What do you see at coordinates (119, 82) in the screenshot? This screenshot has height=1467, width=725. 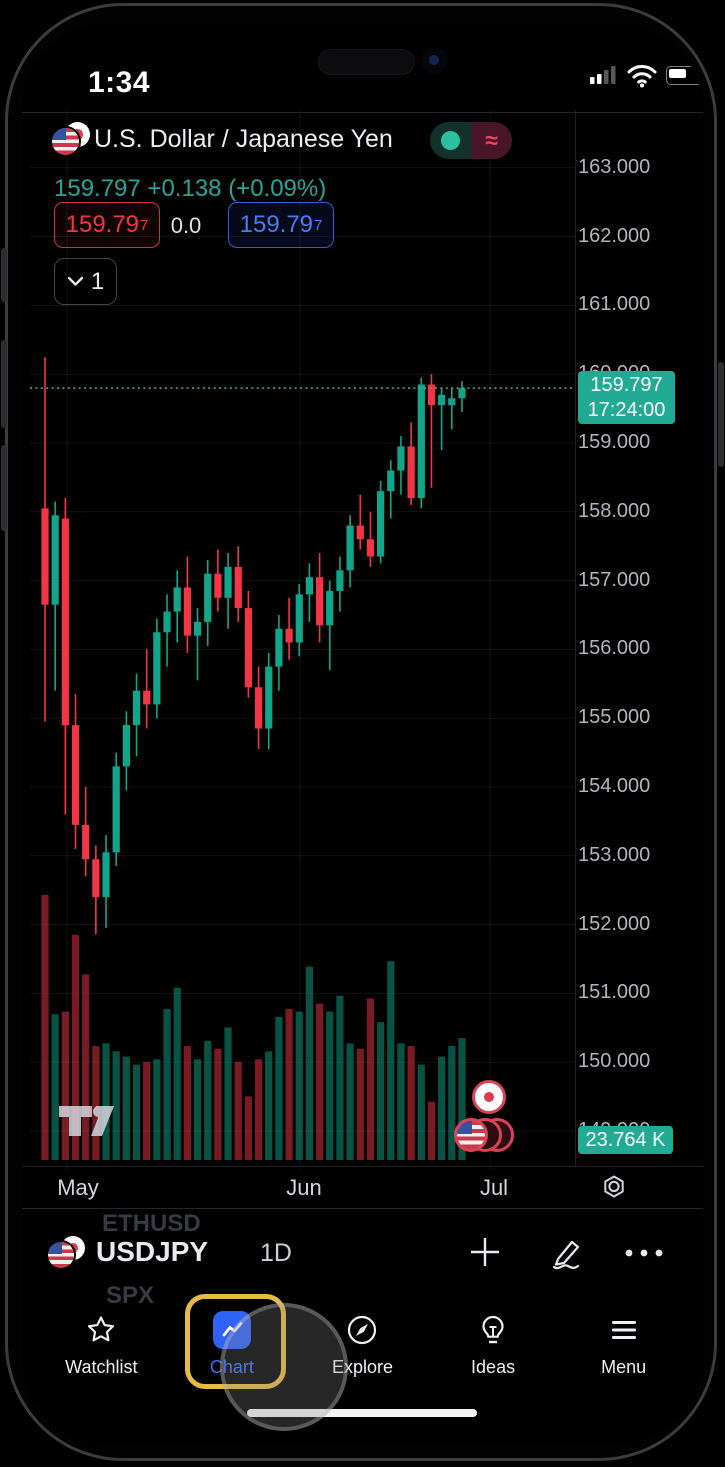 I see `status-time: 1:34` at bounding box center [119, 82].